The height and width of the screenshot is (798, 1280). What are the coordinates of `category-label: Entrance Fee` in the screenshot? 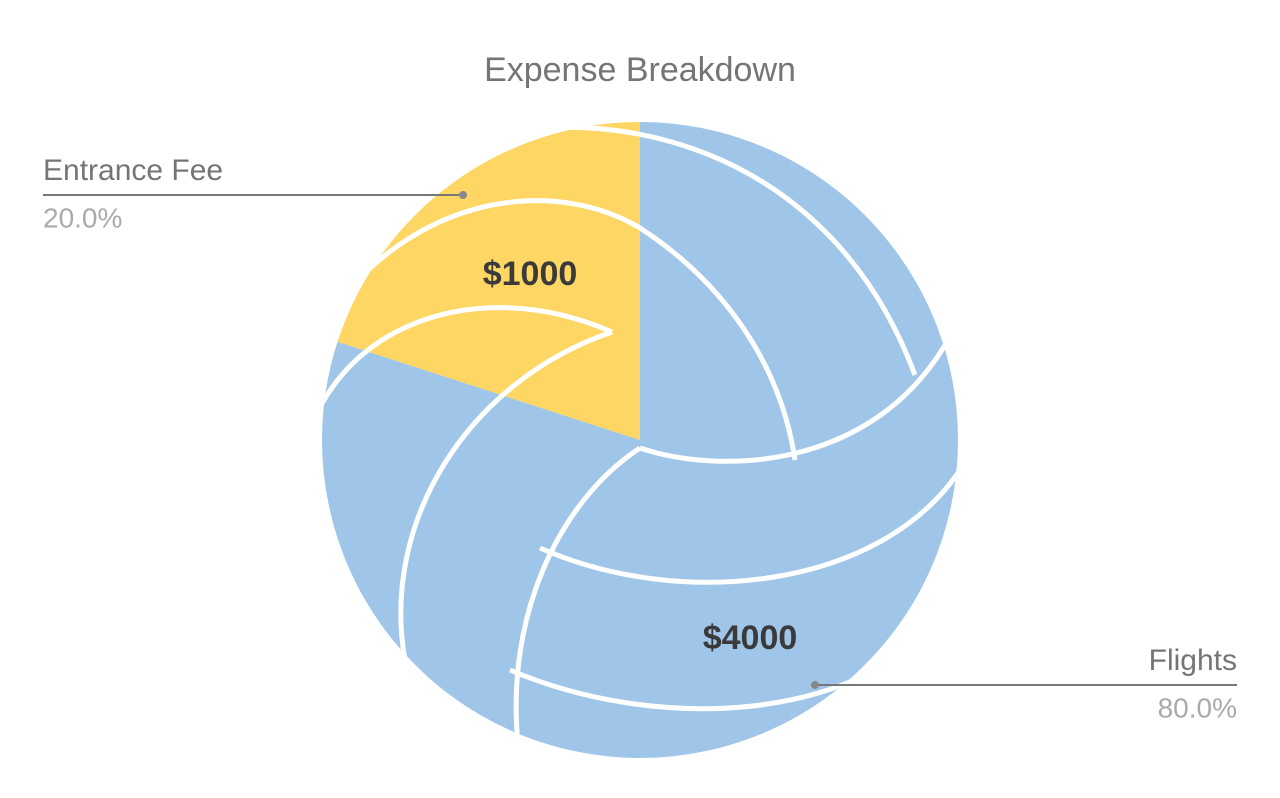 It's located at (133, 170).